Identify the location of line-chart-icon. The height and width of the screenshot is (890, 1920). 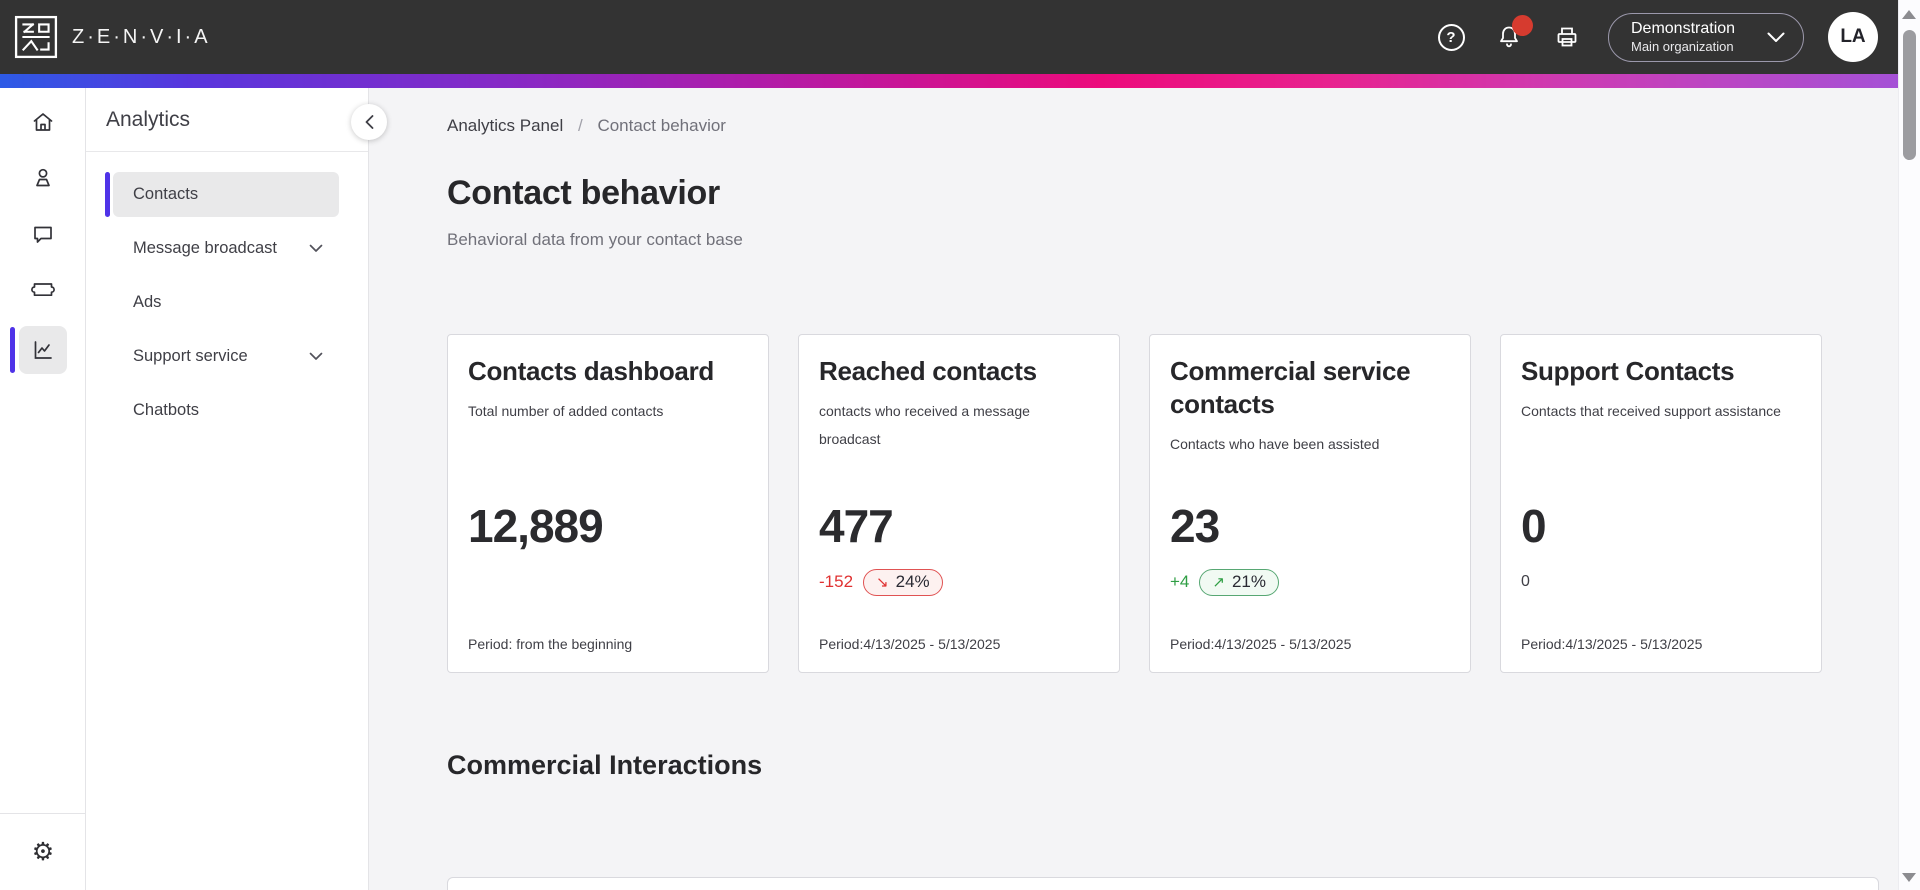
(43, 350).